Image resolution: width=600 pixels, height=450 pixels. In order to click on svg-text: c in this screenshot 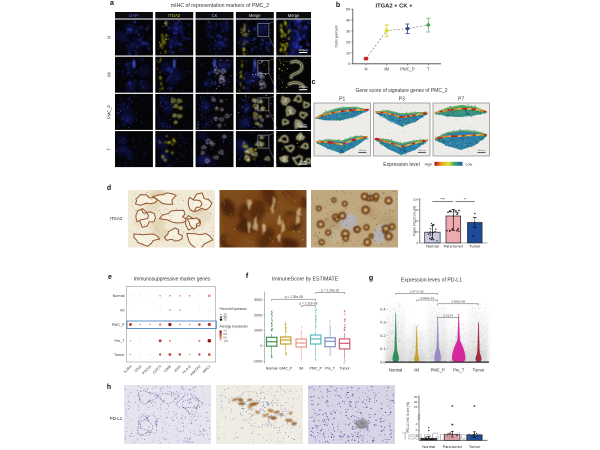, I will do `click(314, 82)`.